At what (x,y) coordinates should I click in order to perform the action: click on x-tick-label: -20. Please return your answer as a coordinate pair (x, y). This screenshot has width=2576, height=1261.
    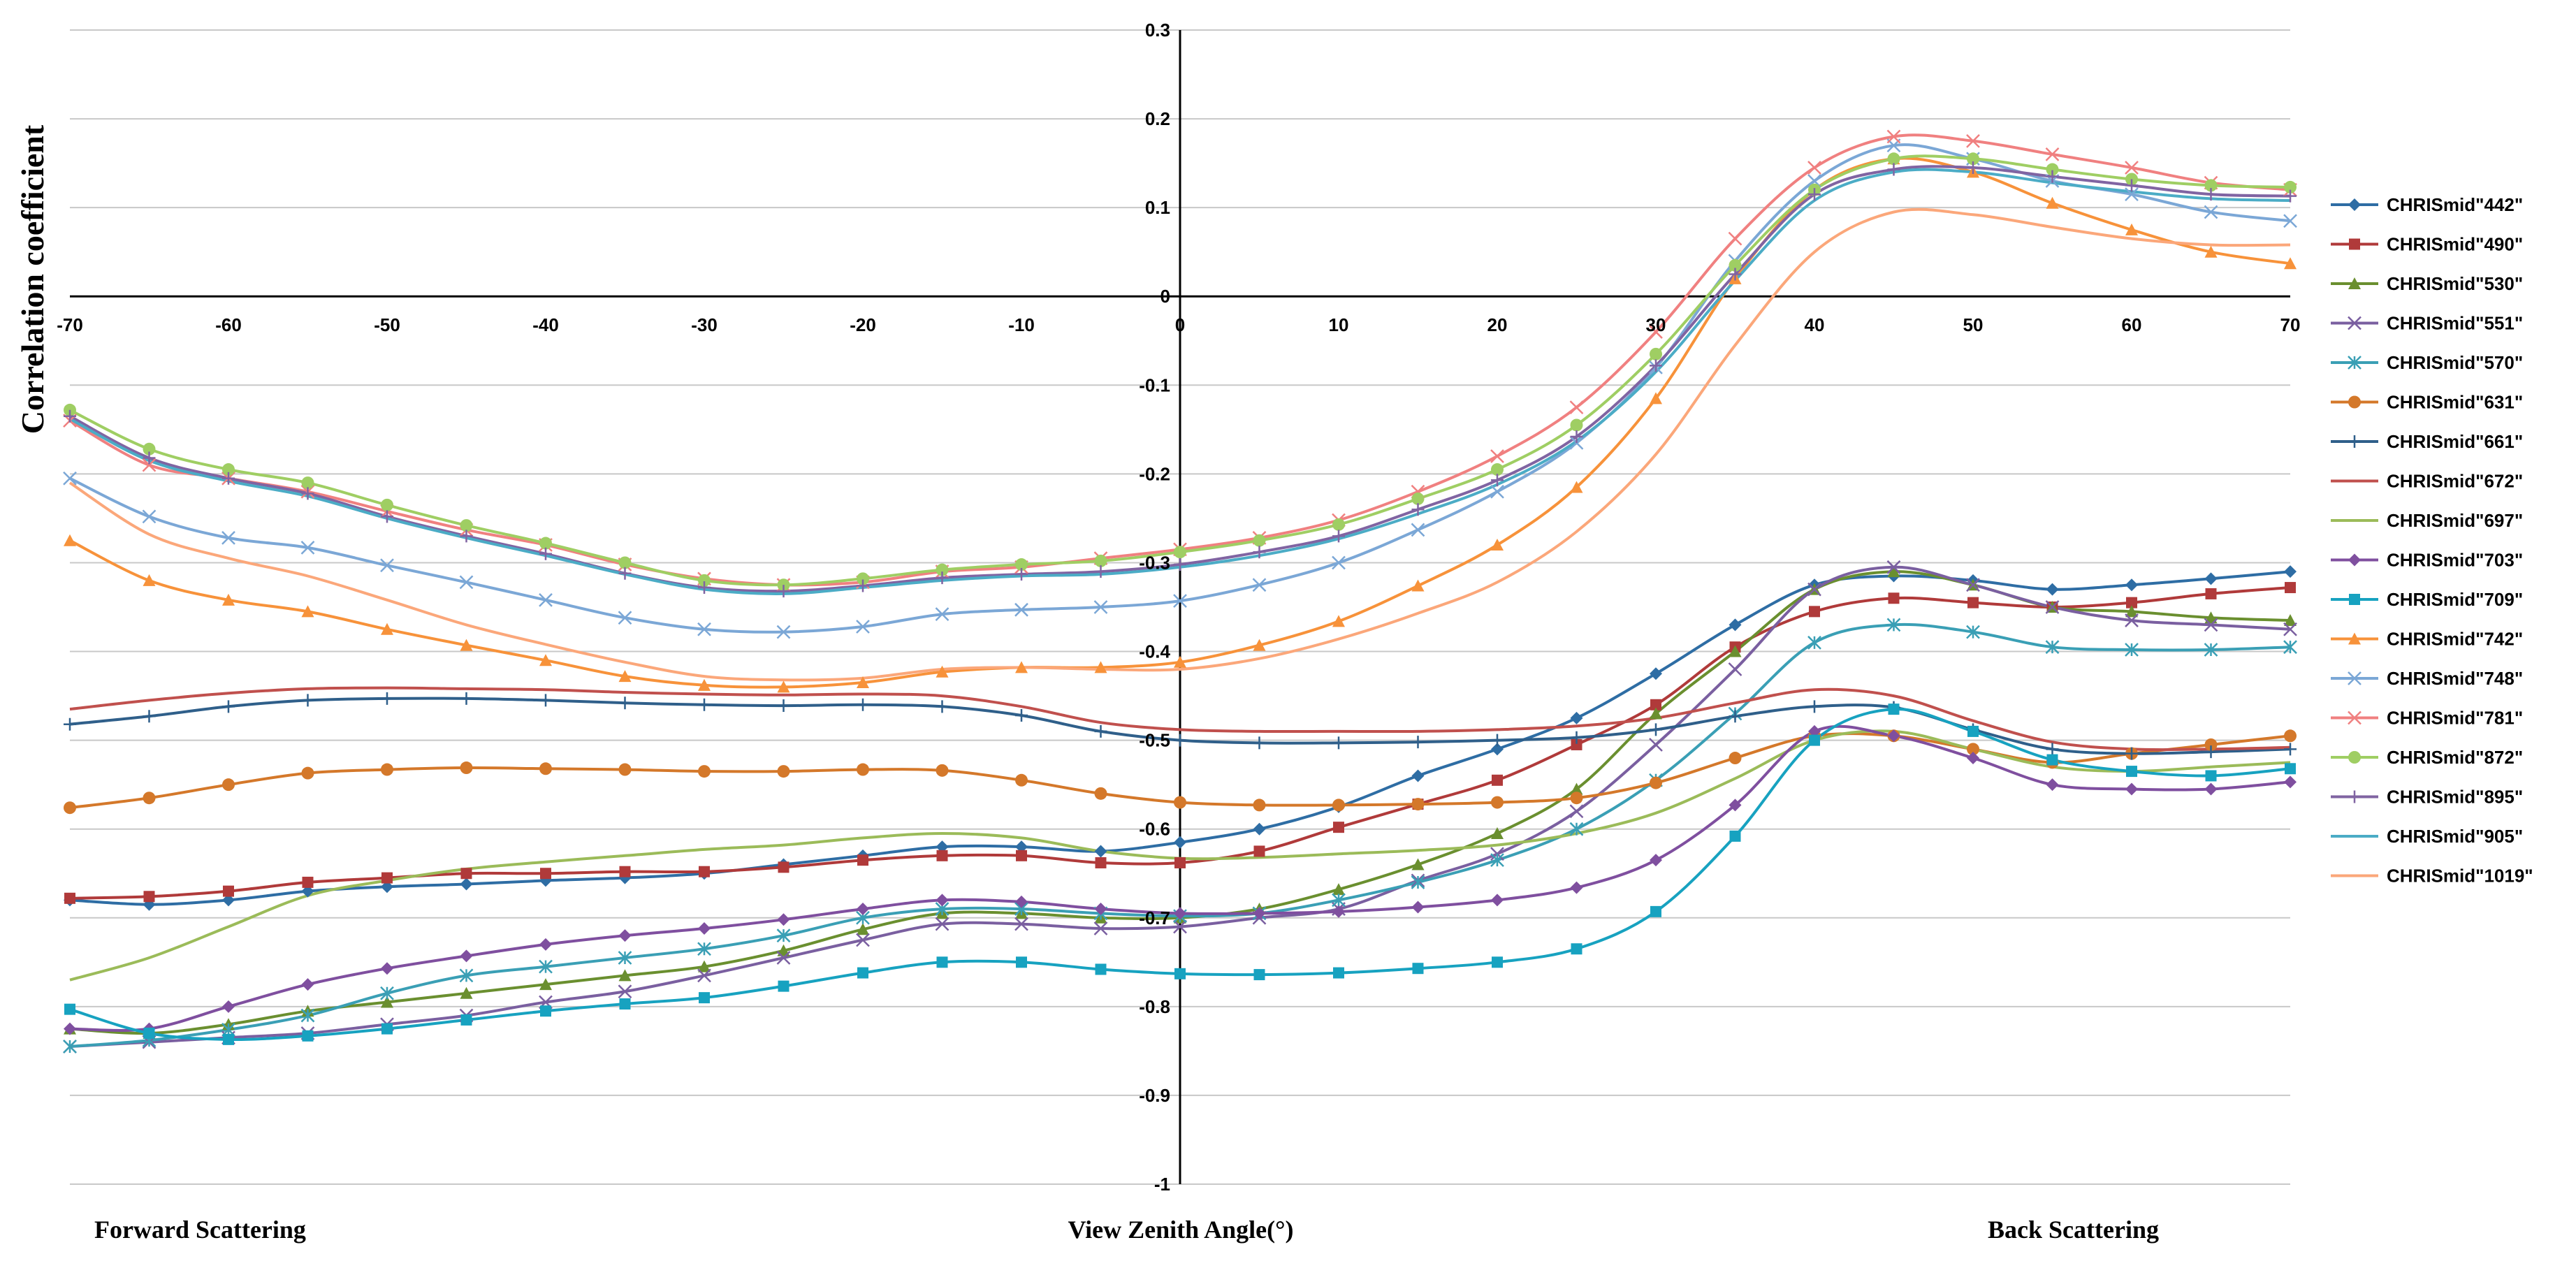
    Looking at the image, I should click on (863, 324).